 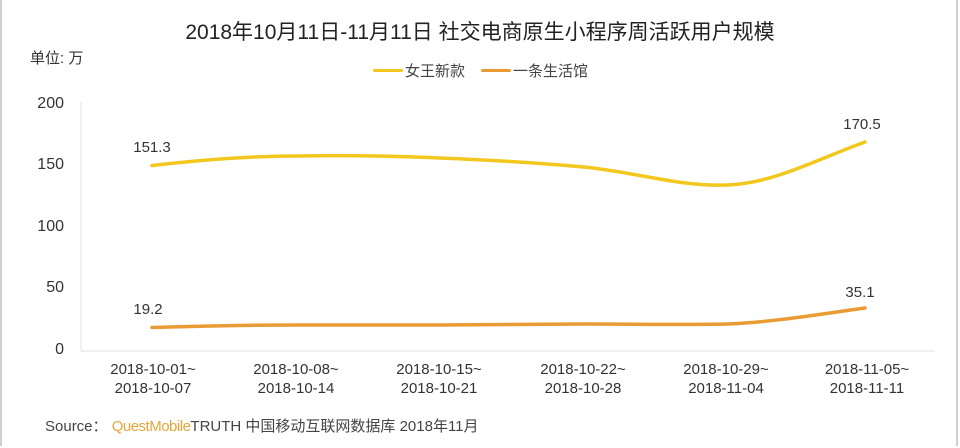 What do you see at coordinates (55, 287) in the screenshot?
I see `y-tick-50: 50` at bounding box center [55, 287].